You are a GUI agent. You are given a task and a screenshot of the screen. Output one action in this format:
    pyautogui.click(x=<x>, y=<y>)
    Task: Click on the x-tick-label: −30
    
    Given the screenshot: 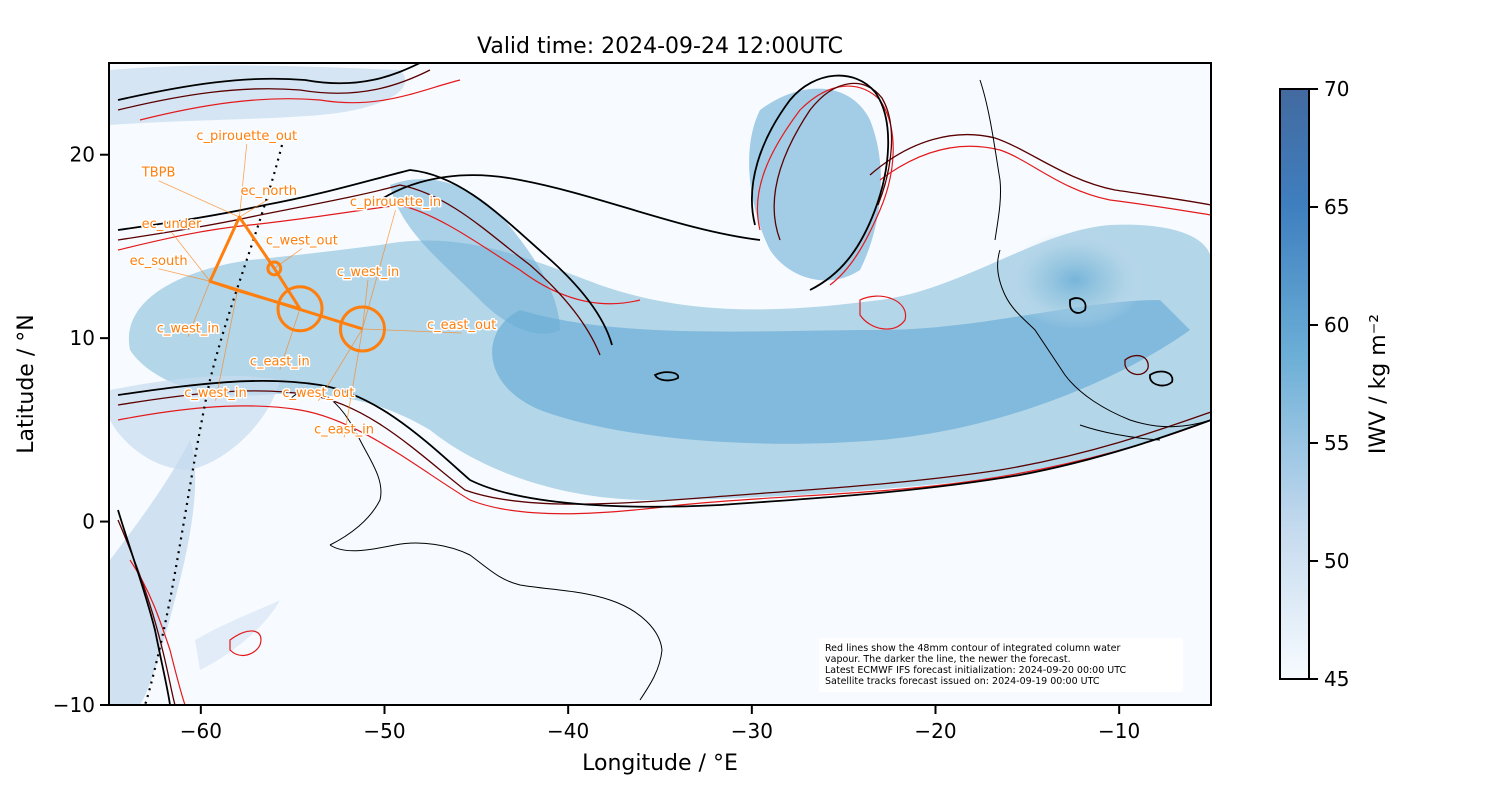 What is the action you would take?
    pyautogui.click(x=752, y=731)
    